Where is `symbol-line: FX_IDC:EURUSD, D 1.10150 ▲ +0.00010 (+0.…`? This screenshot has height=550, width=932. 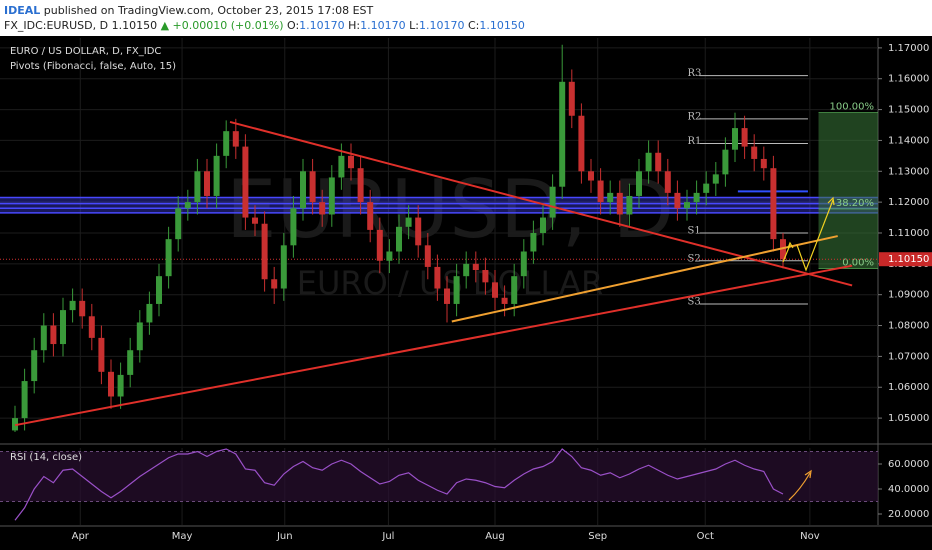 symbol-line: FX_IDC:EURUSD, D 1.10150 ▲ +0.00010 (+0.… is located at coordinates (264, 25).